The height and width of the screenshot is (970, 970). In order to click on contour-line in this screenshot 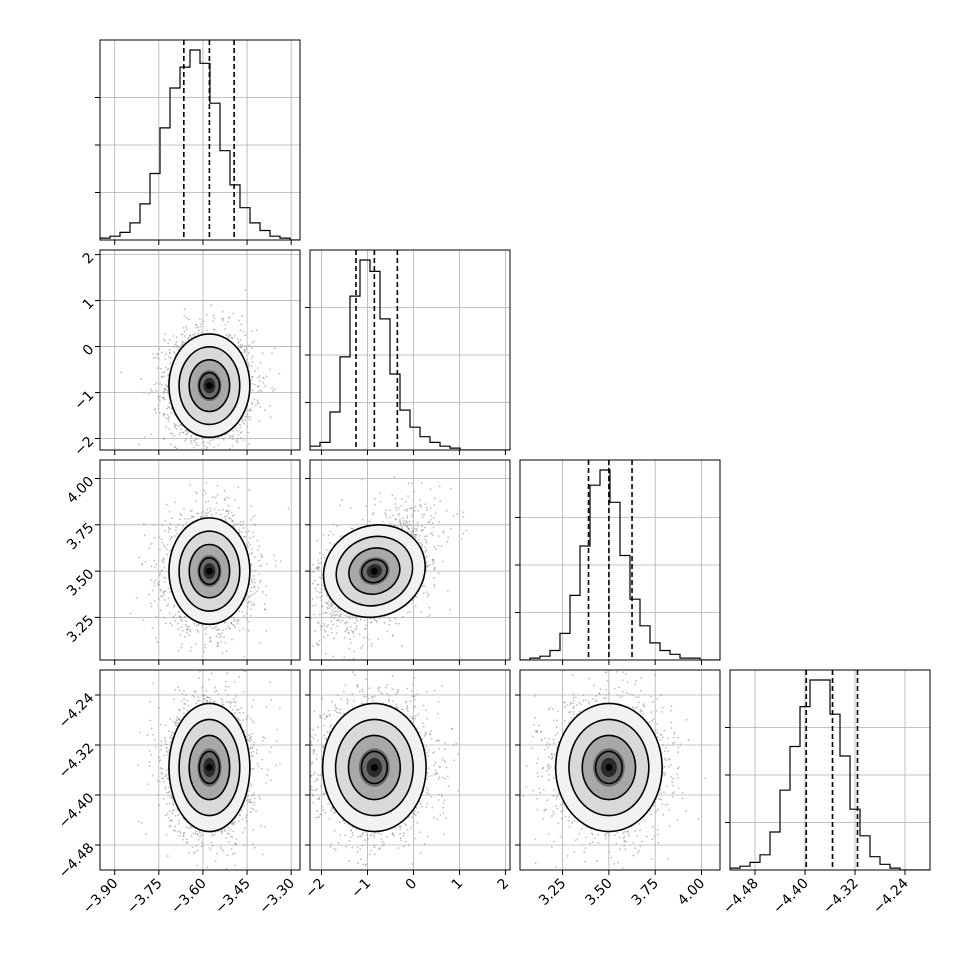, I will do `click(209, 571)`.